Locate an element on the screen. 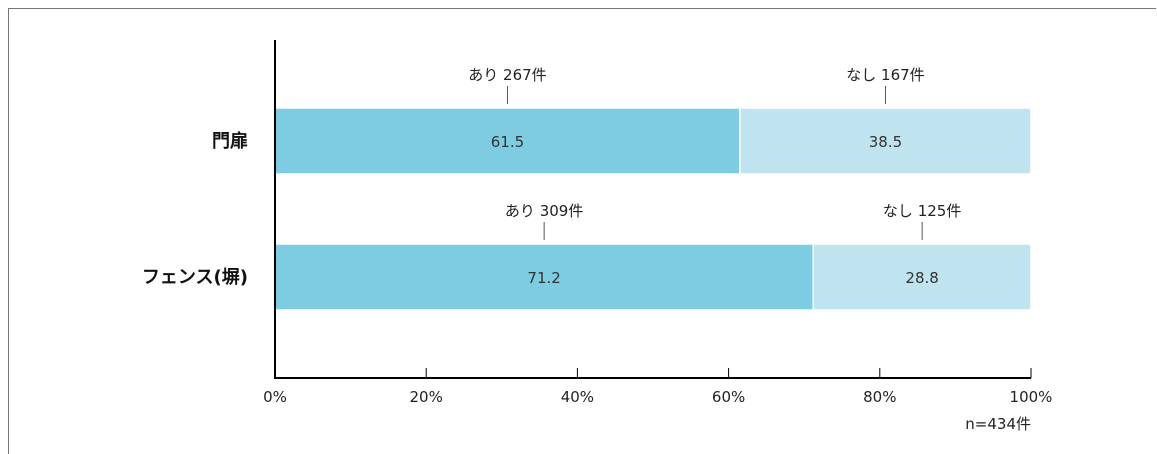 Image resolution: width=1157 pixels, height=454 pixels. x-tick-label: 0% is located at coordinates (275, 397).